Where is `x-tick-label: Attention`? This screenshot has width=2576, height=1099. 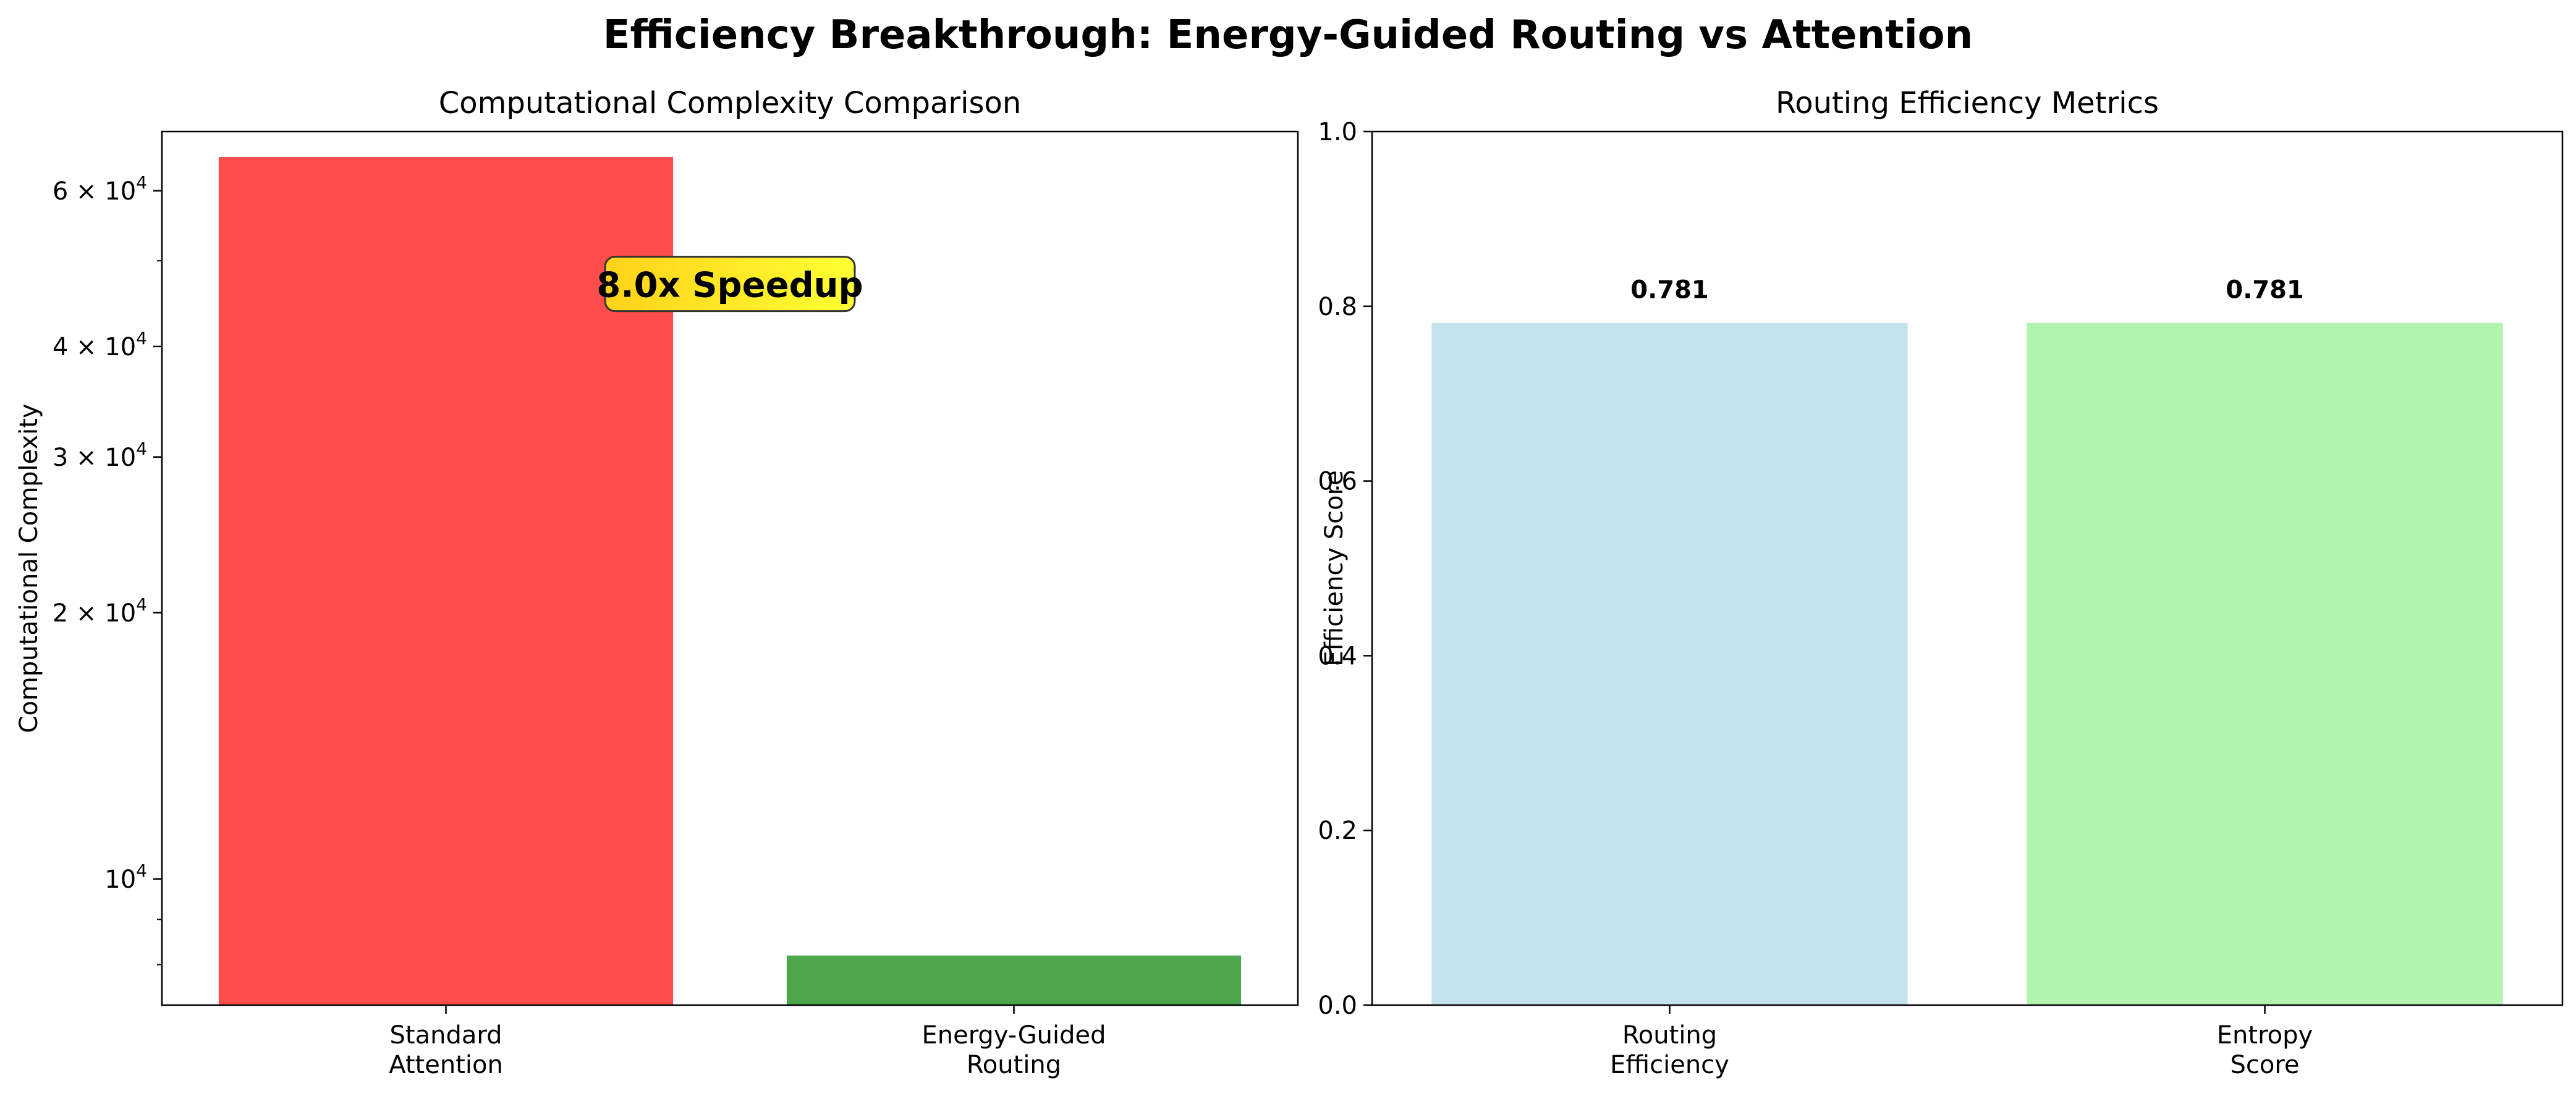
x-tick-label: Attention is located at coordinates (446, 1065).